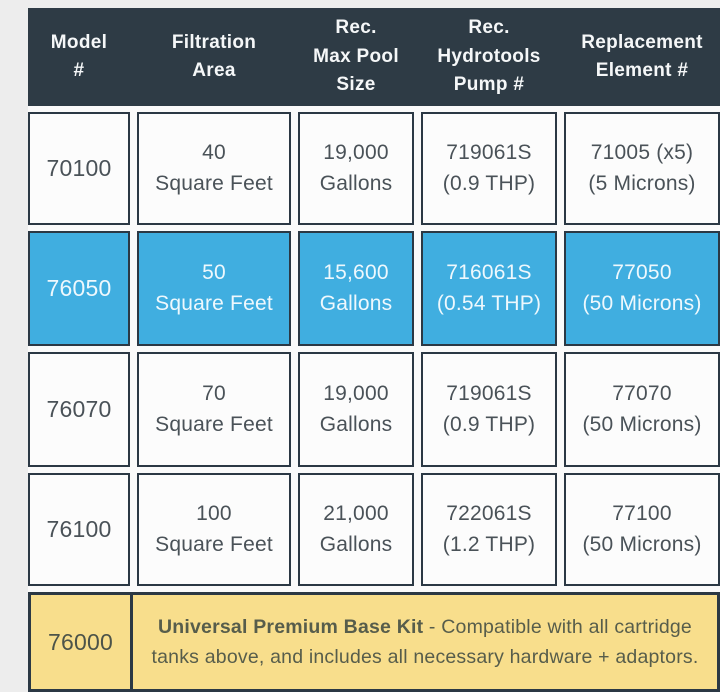 Image resolution: width=720 pixels, height=692 pixels. What do you see at coordinates (82, 642) in the screenshot?
I see `row-76000-model: 76000` at bounding box center [82, 642].